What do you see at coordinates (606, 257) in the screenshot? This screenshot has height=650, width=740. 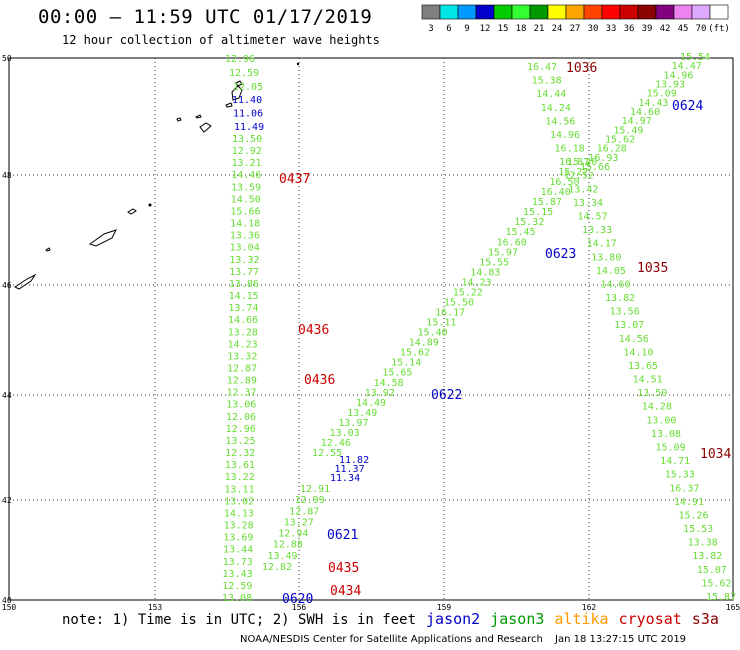 I see `wave-height-value: 13.80` at bounding box center [606, 257].